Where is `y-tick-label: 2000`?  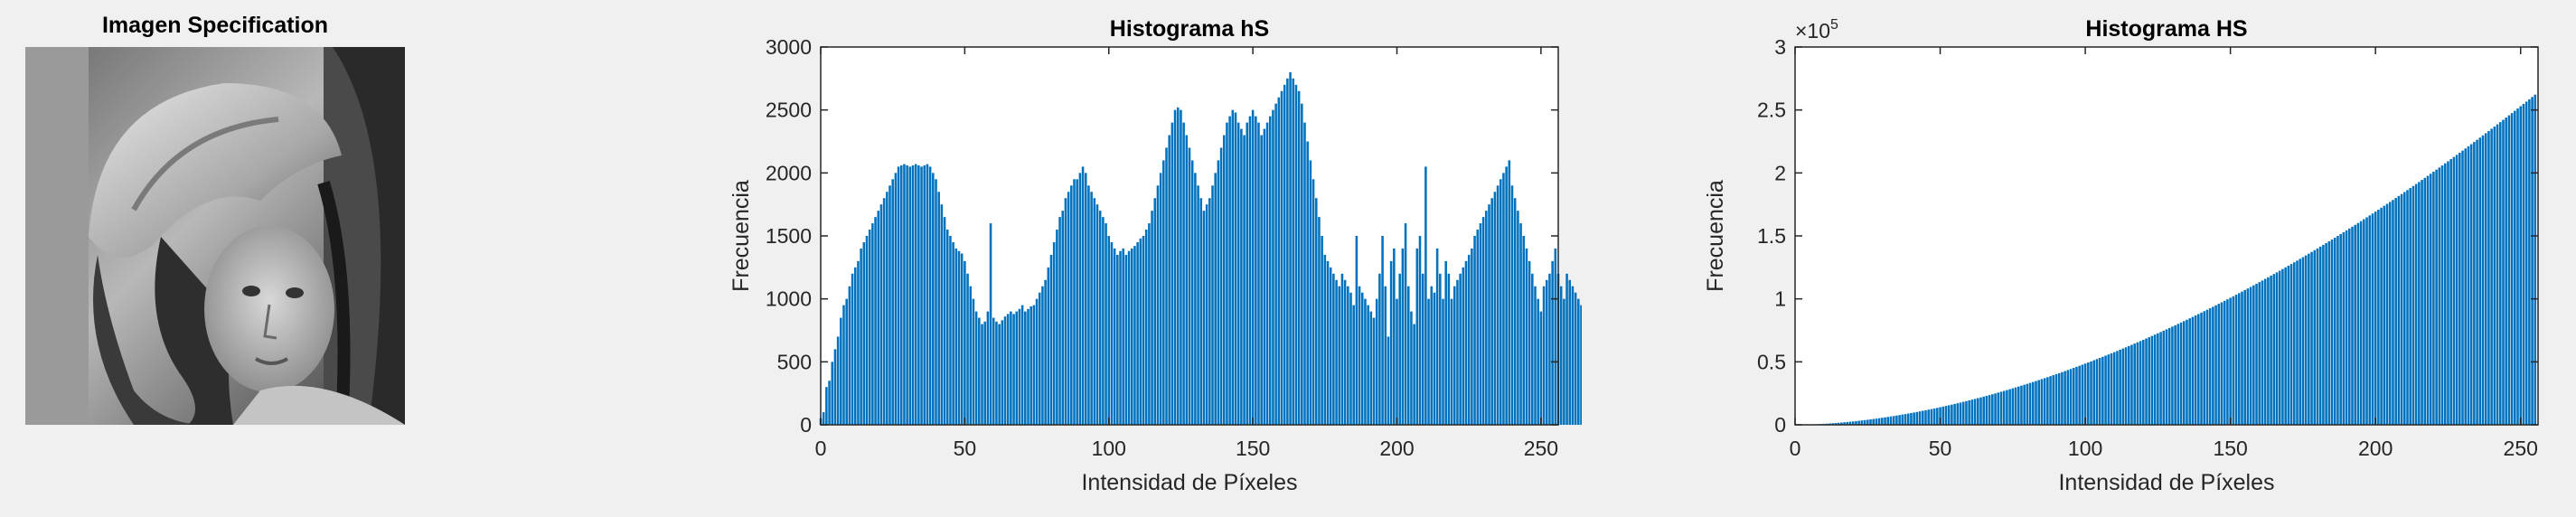
y-tick-label: 2000 is located at coordinates (789, 173).